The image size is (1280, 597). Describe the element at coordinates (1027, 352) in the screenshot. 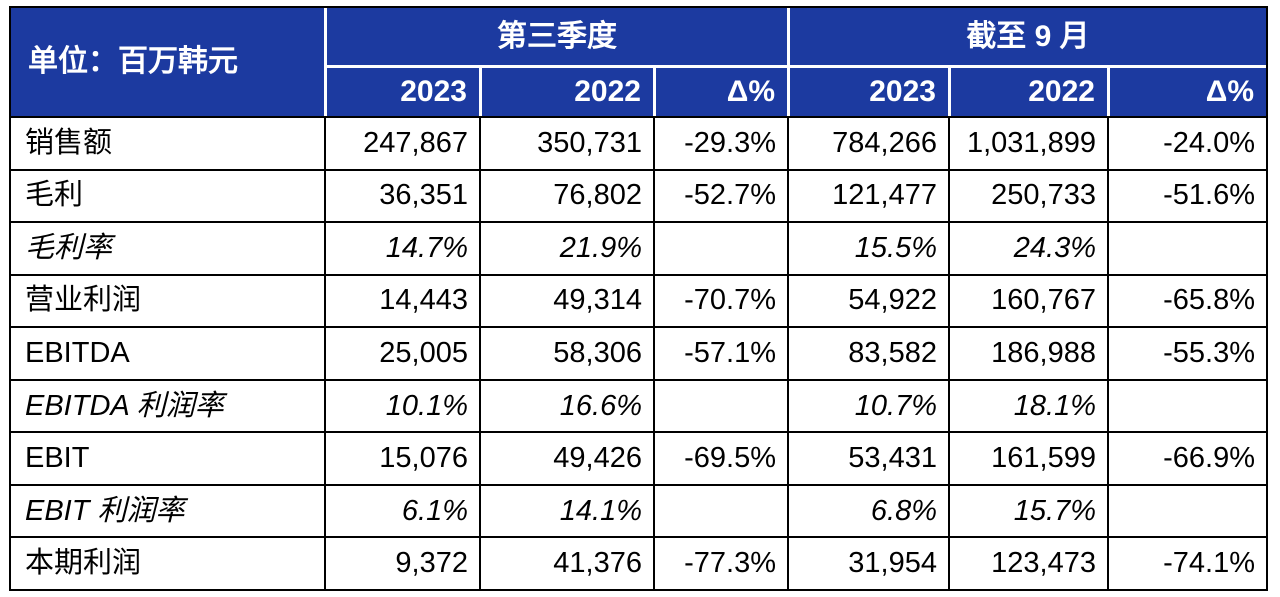

I see `data-cell: 186,988` at that location.